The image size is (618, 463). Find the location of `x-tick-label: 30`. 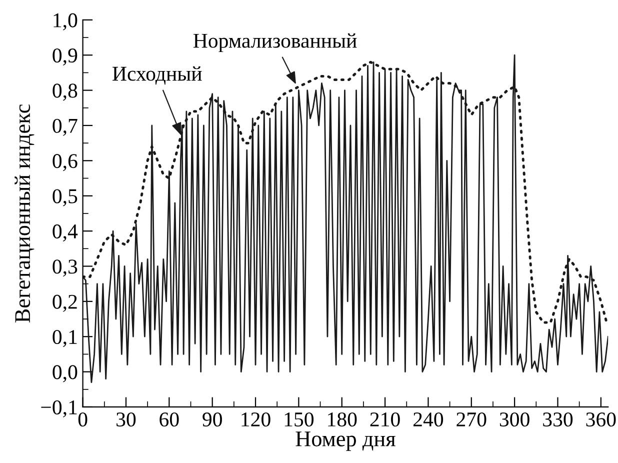

x-tick-label: 30 is located at coordinates (126, 419).